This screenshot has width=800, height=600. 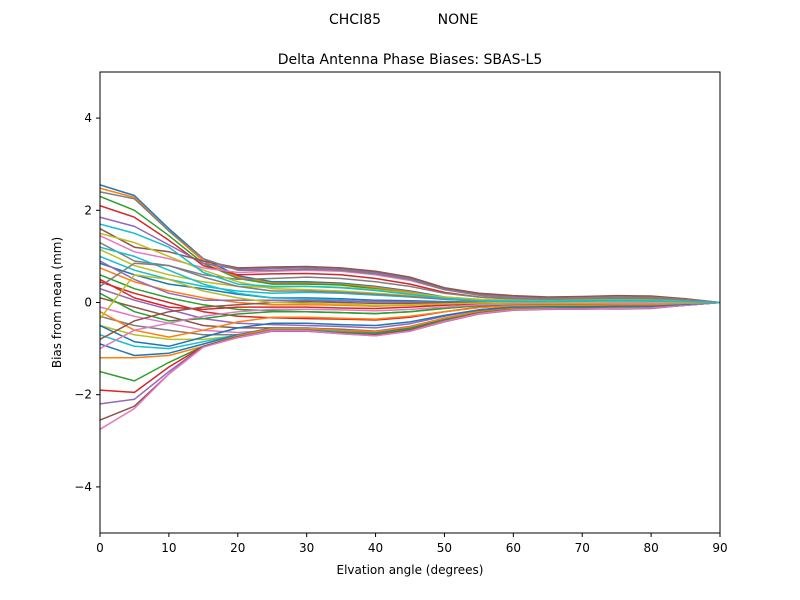 I want to click on x-axis: 0 10 20 30 40 50 60 70 80 90, so click(x=412, y=544).